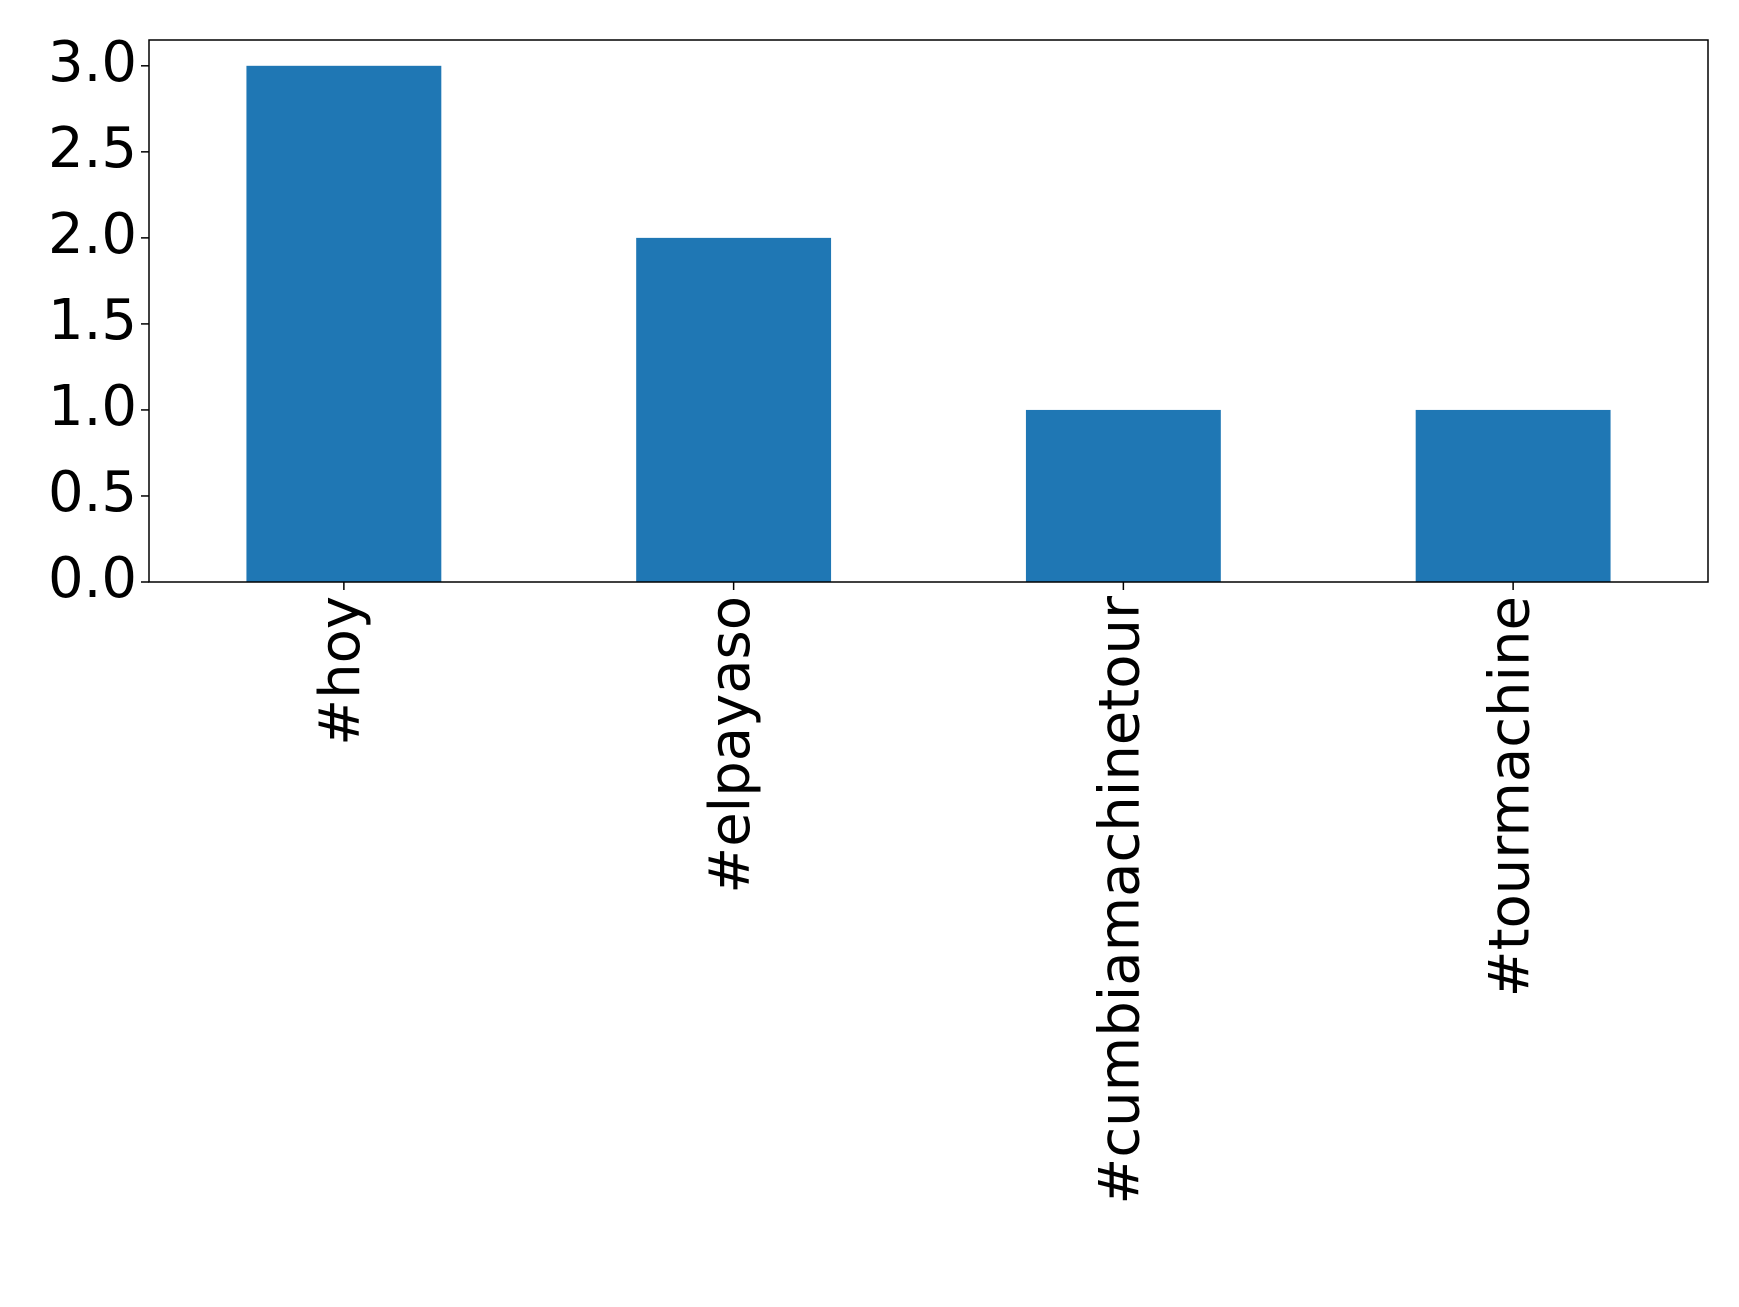 The image size is (1739, 1307). I want to click on y-tick-label: 1.5, so click(92, 320).